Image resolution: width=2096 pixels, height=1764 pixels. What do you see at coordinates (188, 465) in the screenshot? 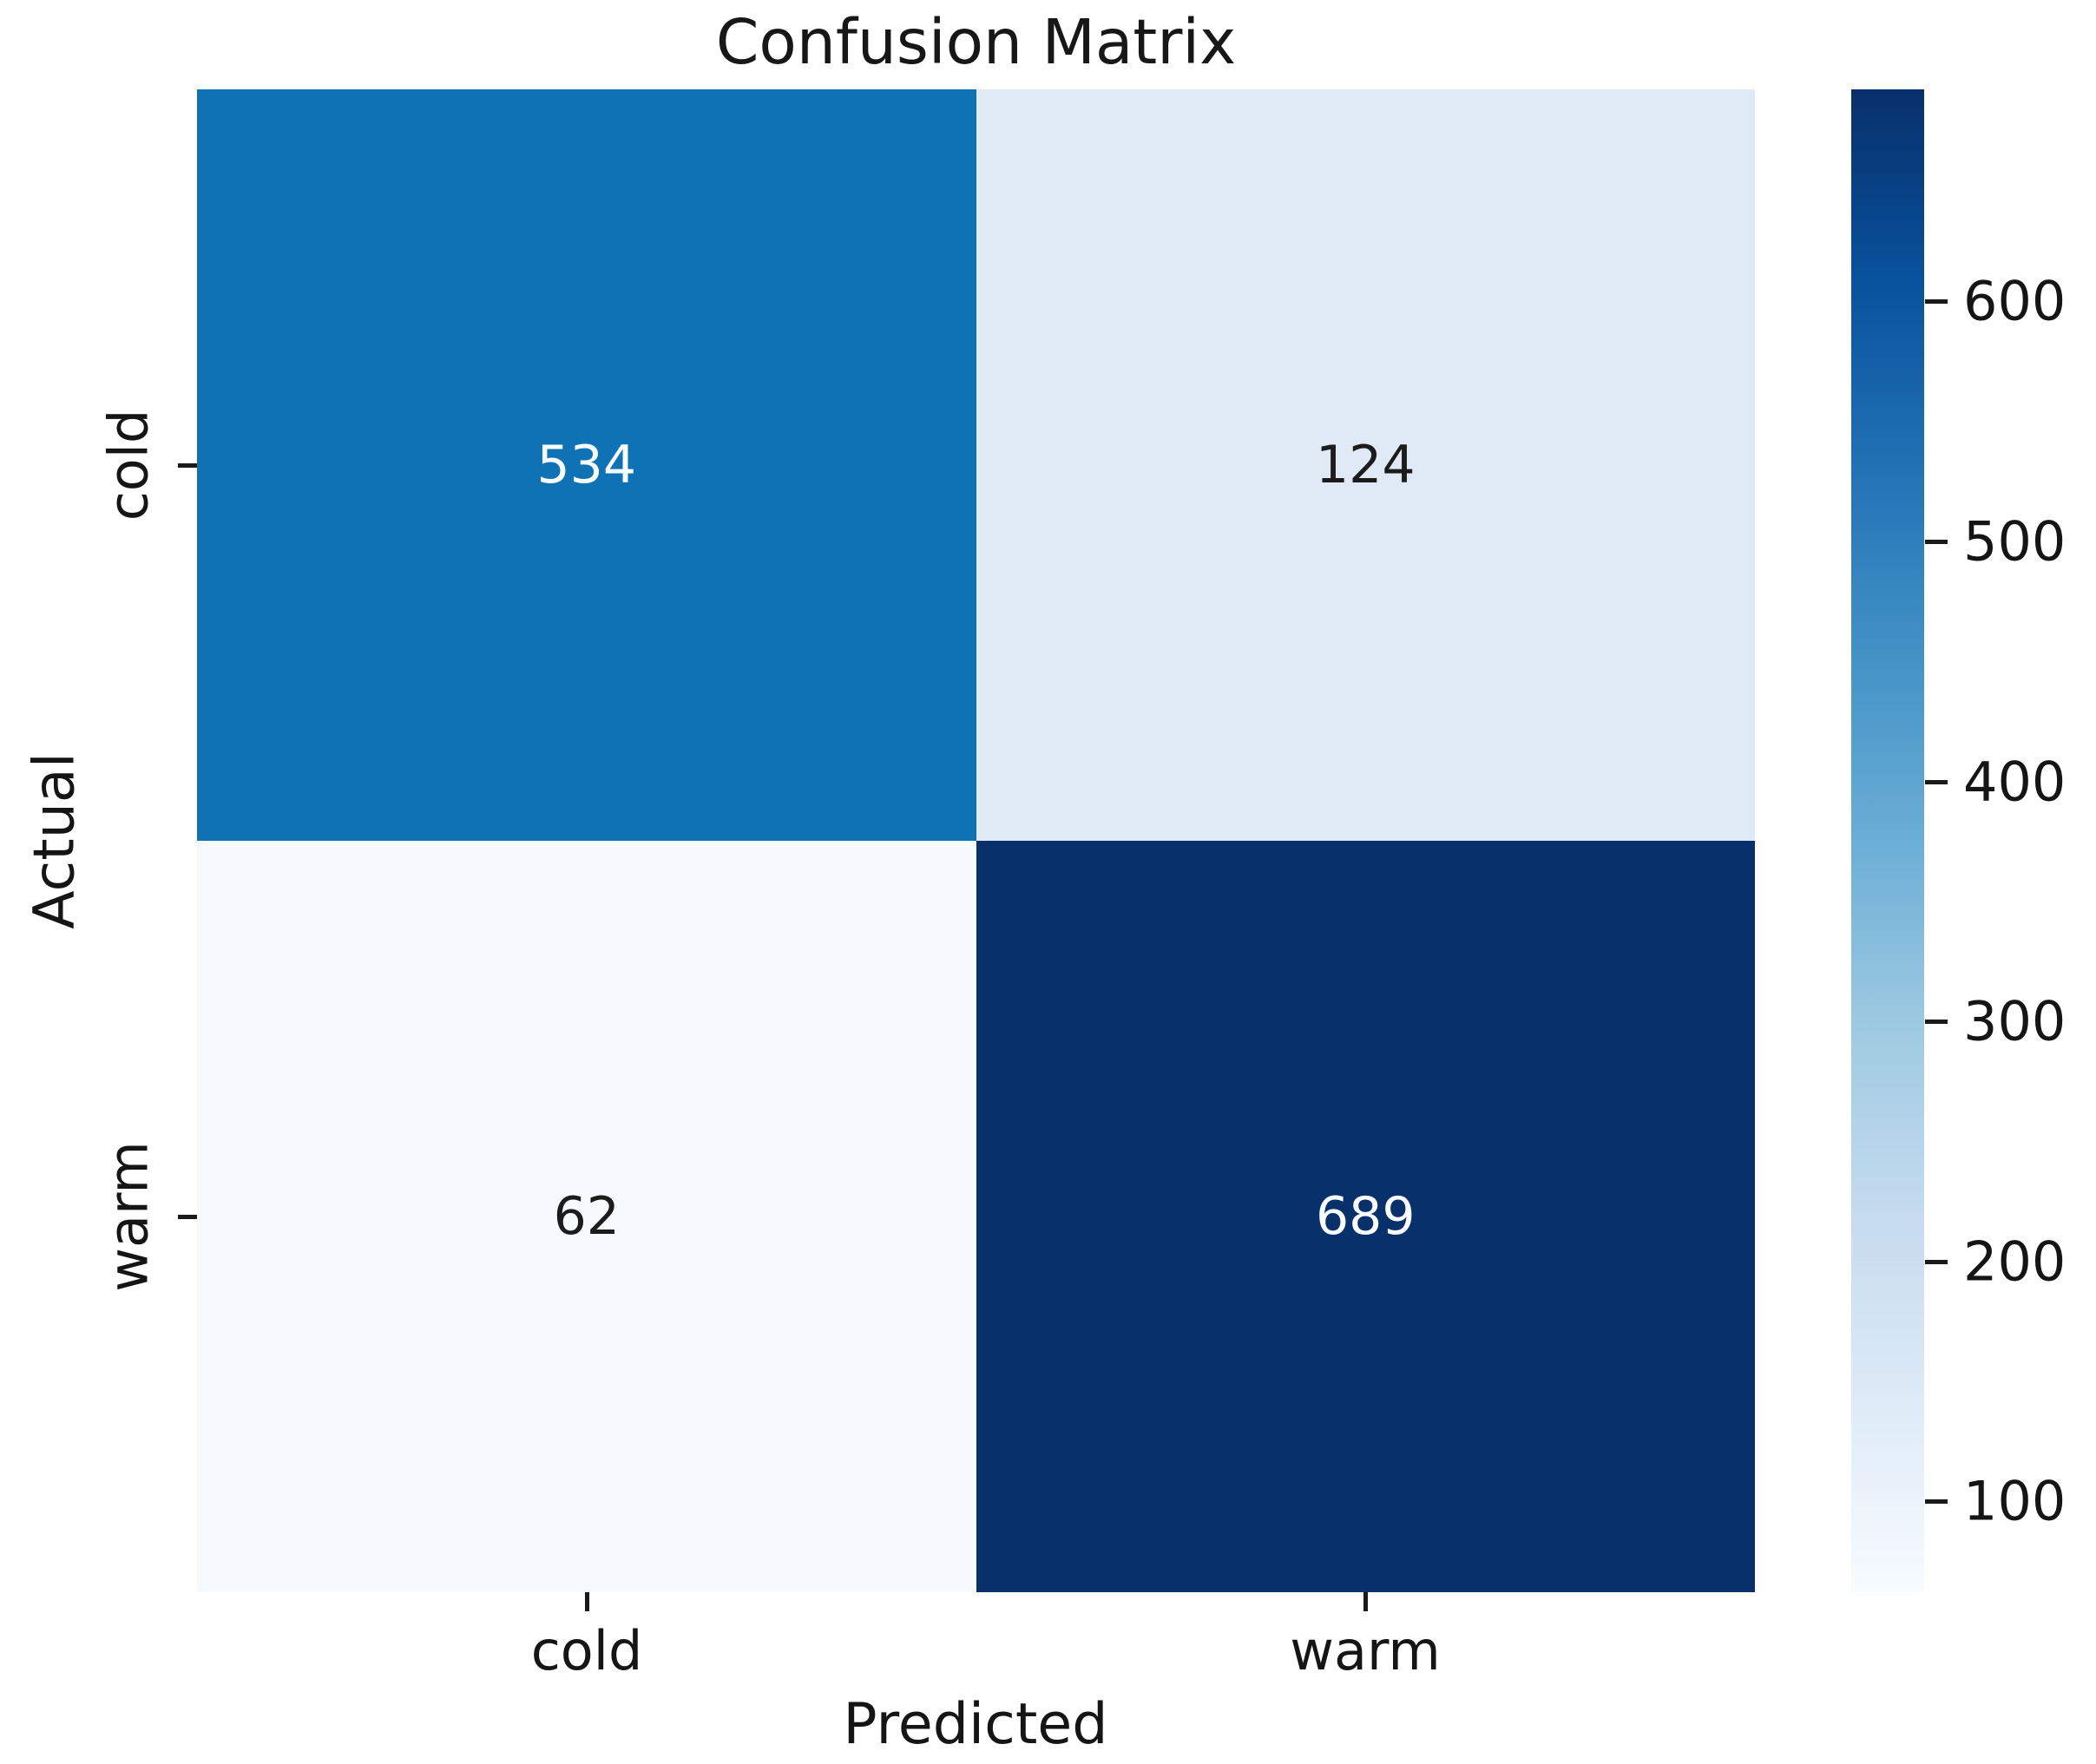
I see `y-tick-mark-cold` at bounding box center [188, 465].